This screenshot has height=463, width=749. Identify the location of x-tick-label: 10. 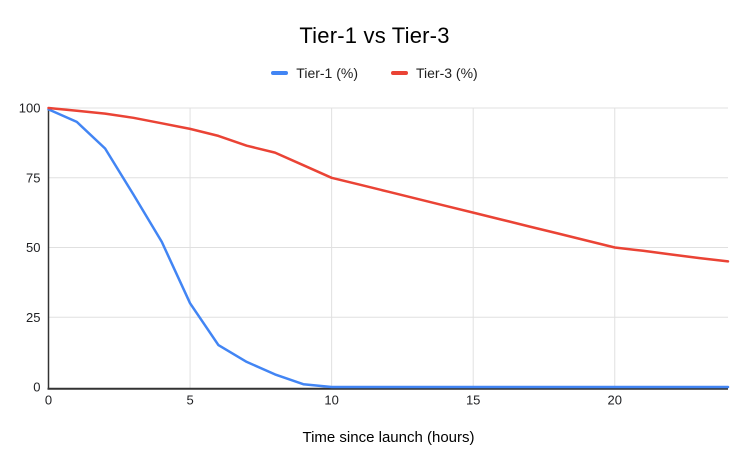
(331, 400).